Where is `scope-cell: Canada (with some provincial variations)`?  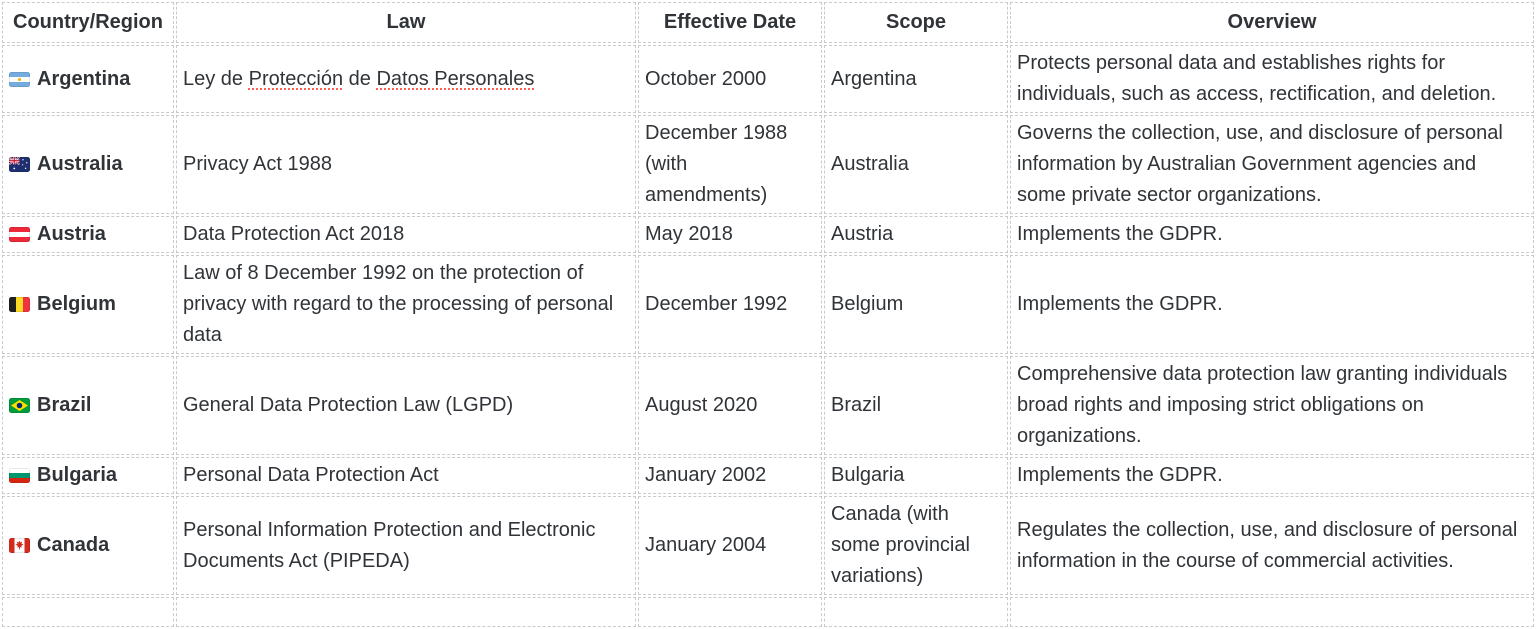
scope-cell: Canada (with some provincial variations) is located at coordinates (916, 545).